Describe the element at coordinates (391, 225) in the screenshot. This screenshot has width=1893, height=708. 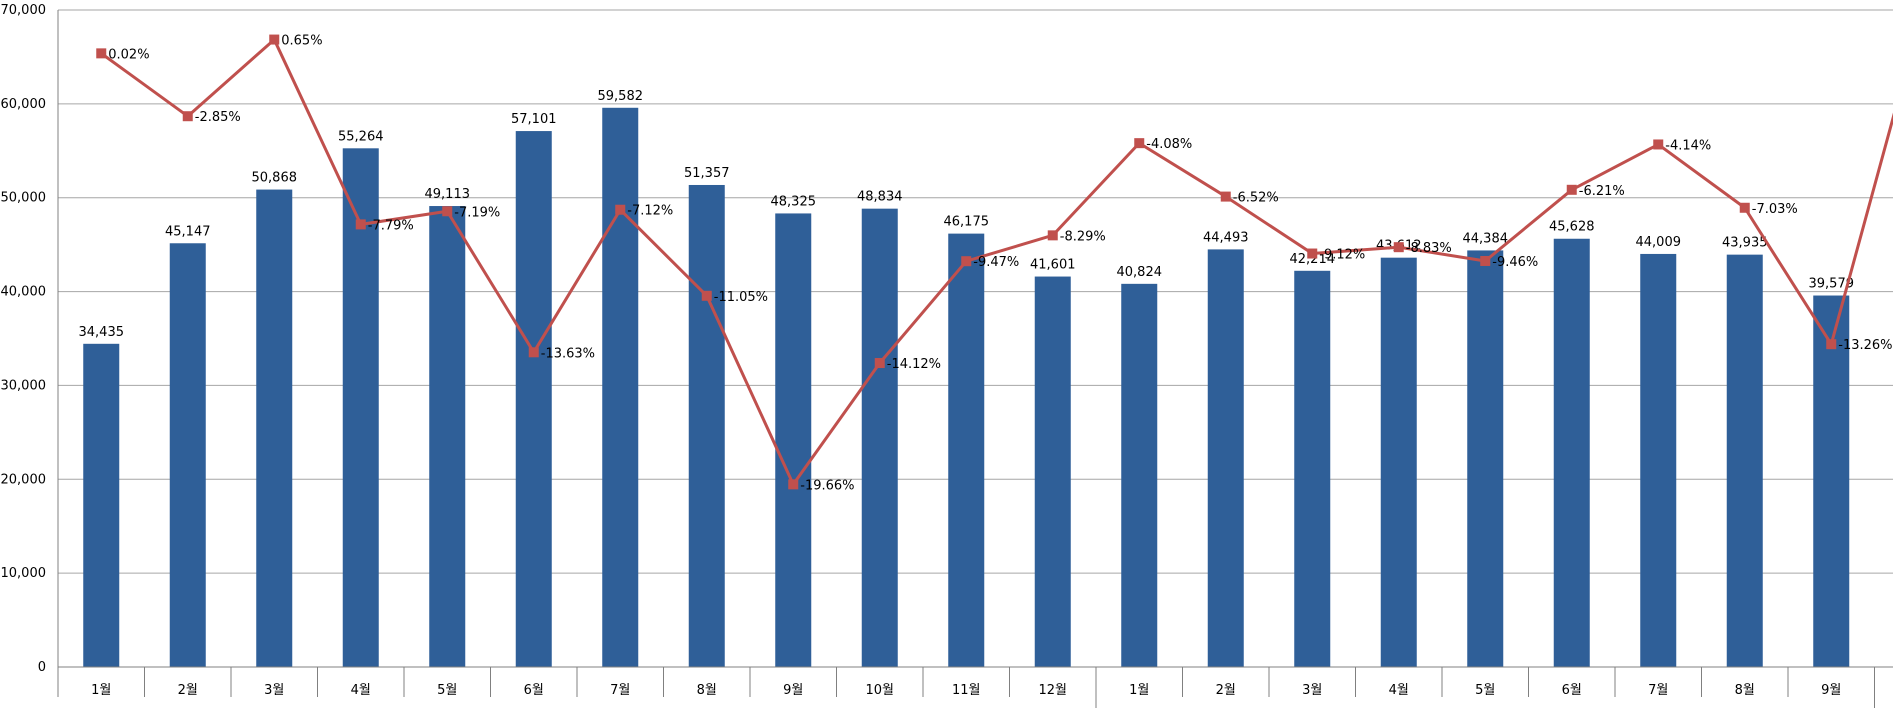
I see `line-value-label: -7.79%` at that location.